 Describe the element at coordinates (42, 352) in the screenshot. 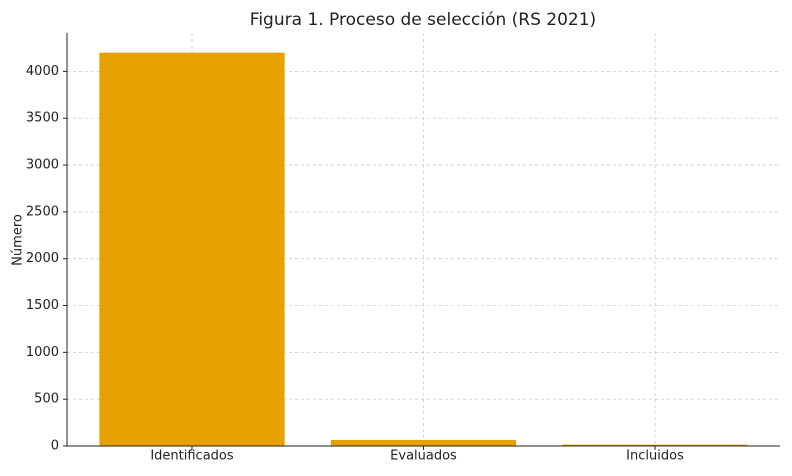

I see `y-tick-label: 1000` at that location.